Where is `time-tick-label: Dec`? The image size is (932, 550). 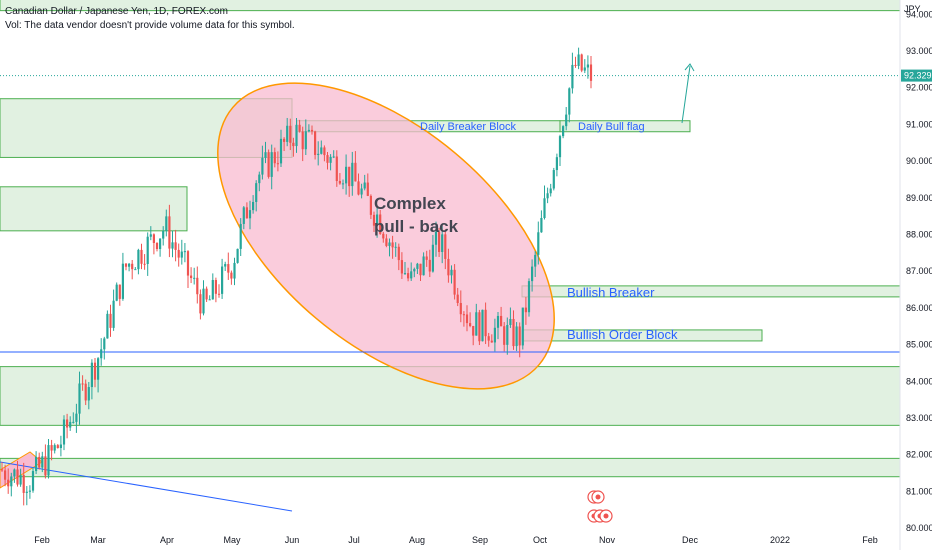
time-tick-label: Dec is located at coordinates (690, 540).